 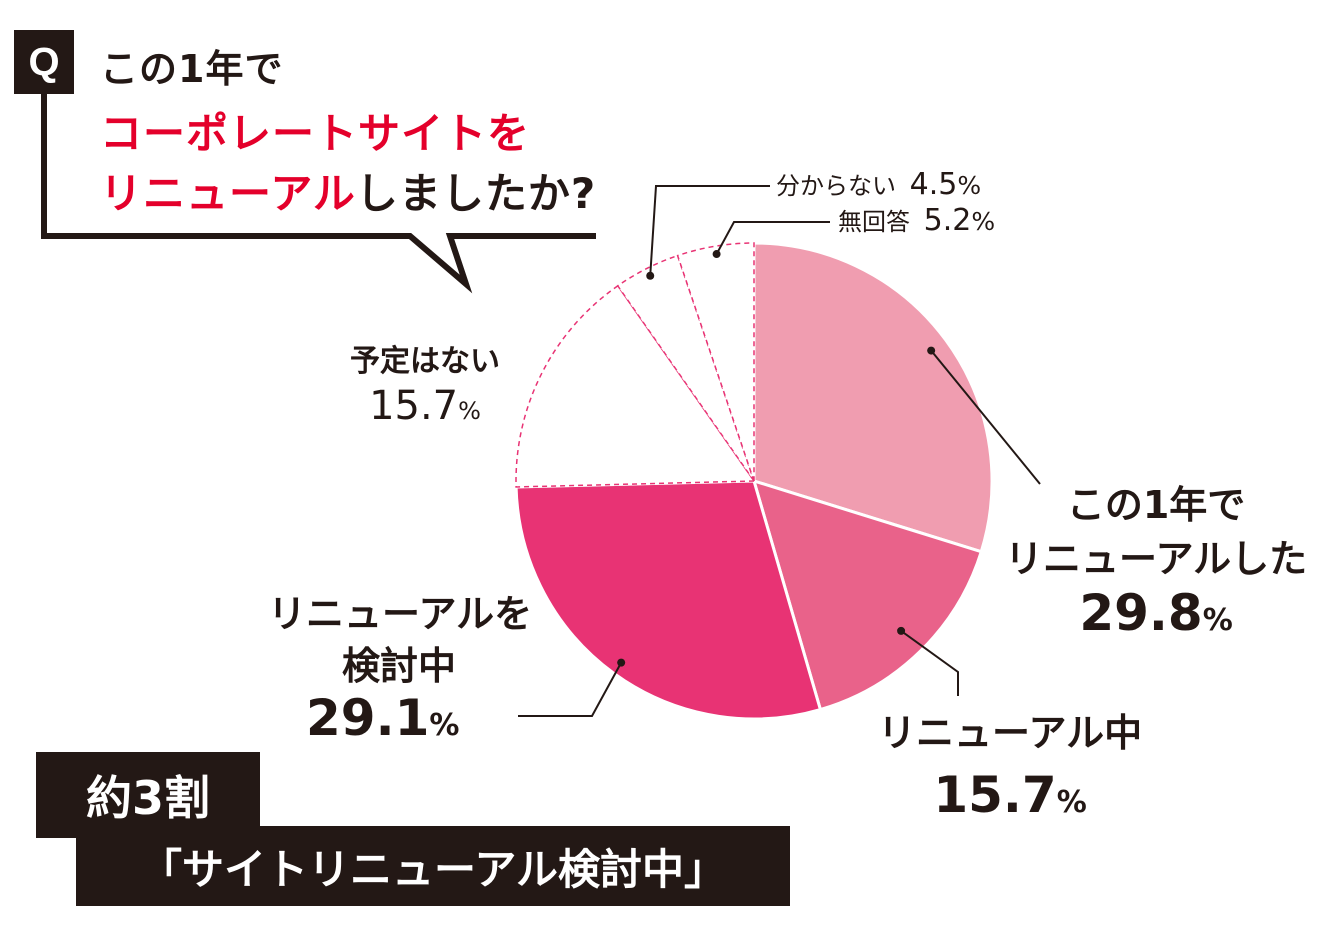 I want to click on question-line-2: コーポレートサイトを, so click(x=315, y=133).